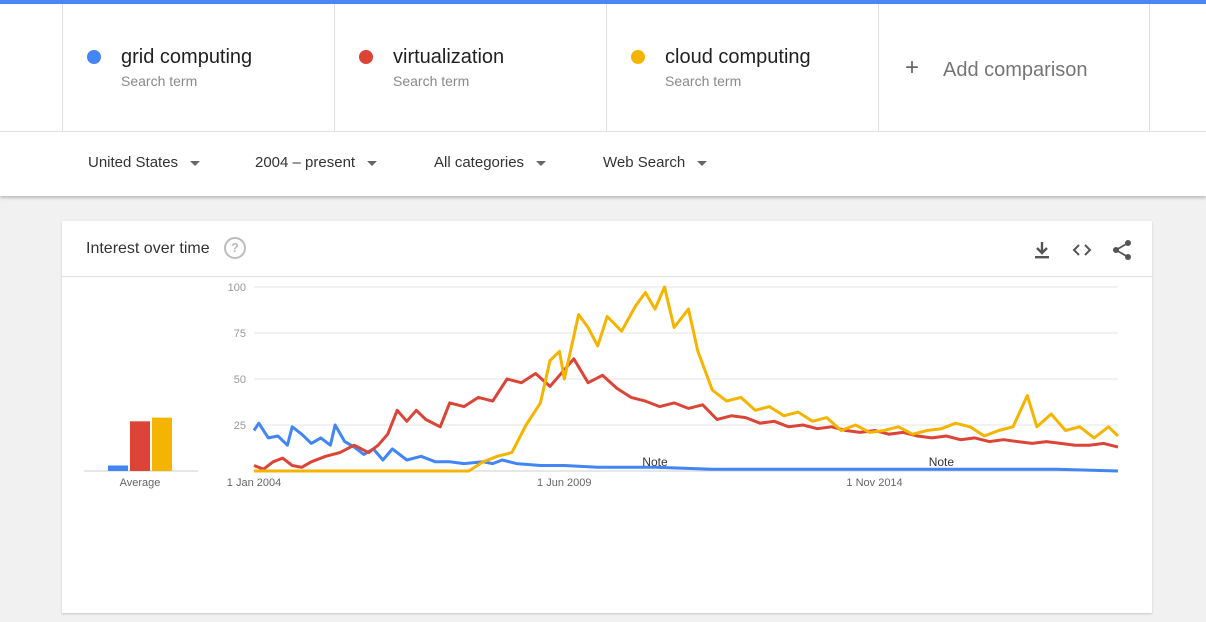 The image size is (1206, 622). Describe the element at coordinates (738, 57) in the screenshot. I see `term-name: cloud computing` at that location.